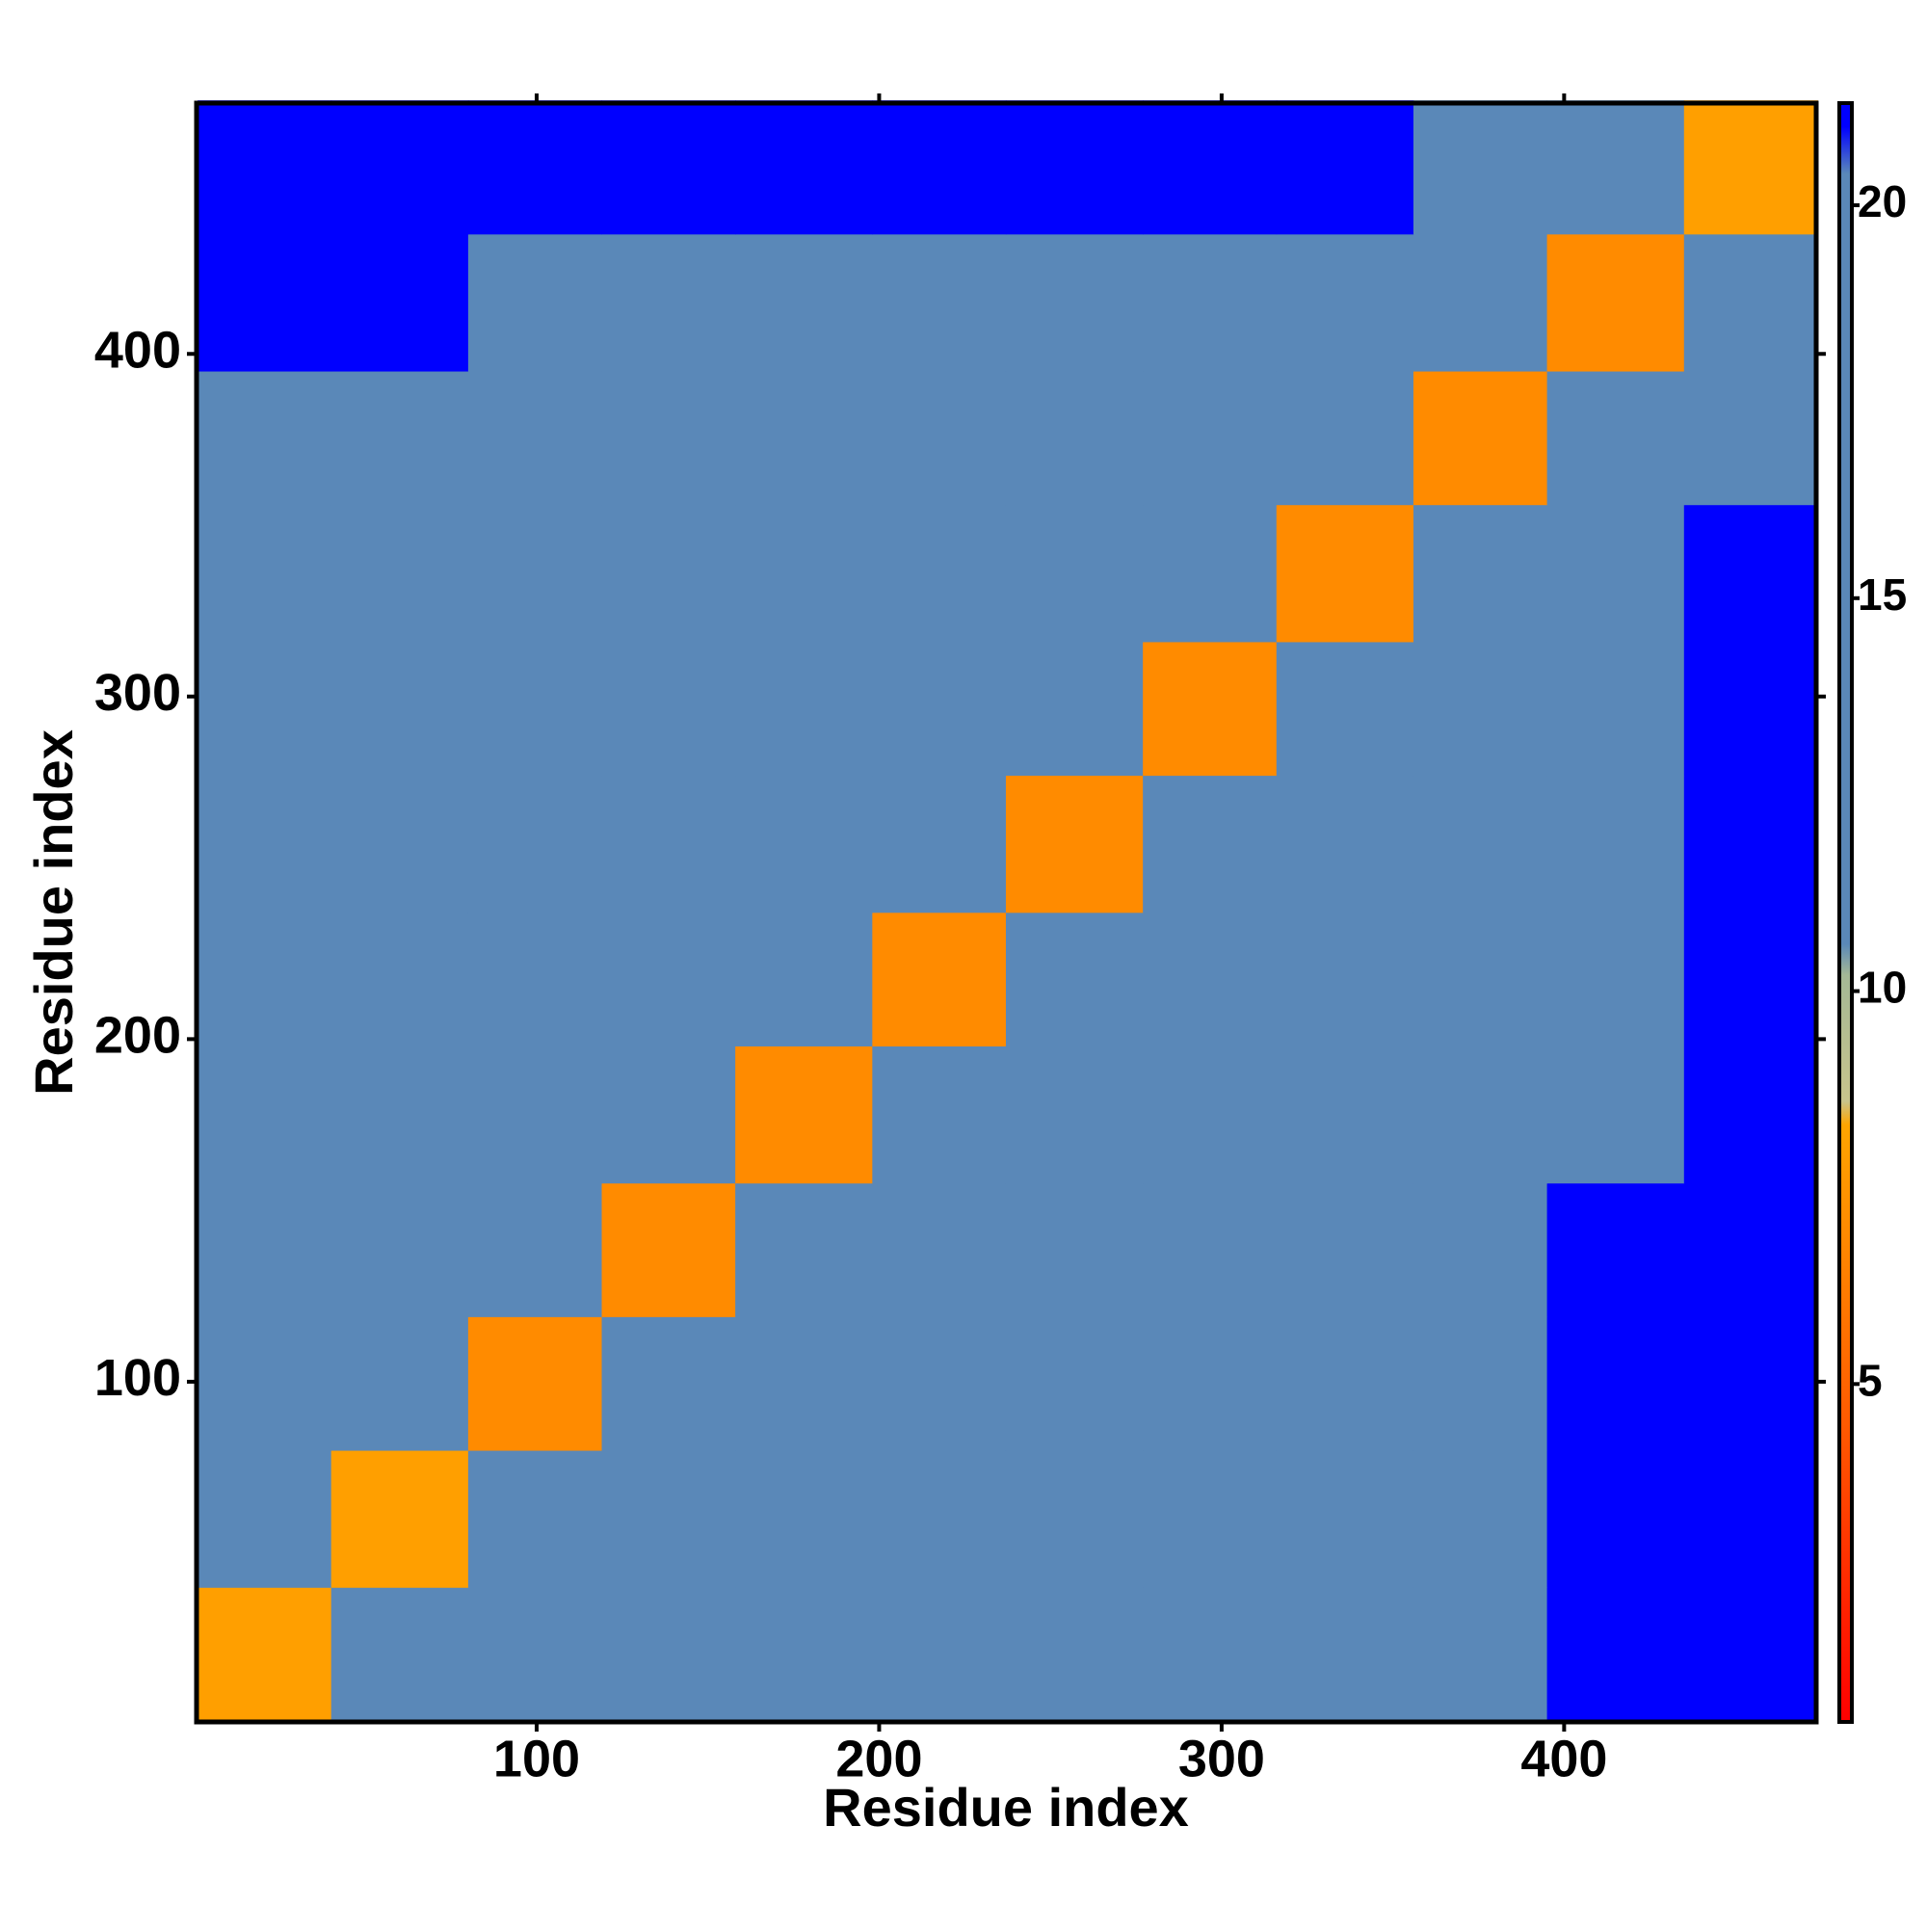 Image resolution: width=1927 pixels, height=1932 pixels. What do you see at coordinates (1563, 1758) in the screenshot?
I see `x-tick-label: 400` at bounding box center [1563, 1758].